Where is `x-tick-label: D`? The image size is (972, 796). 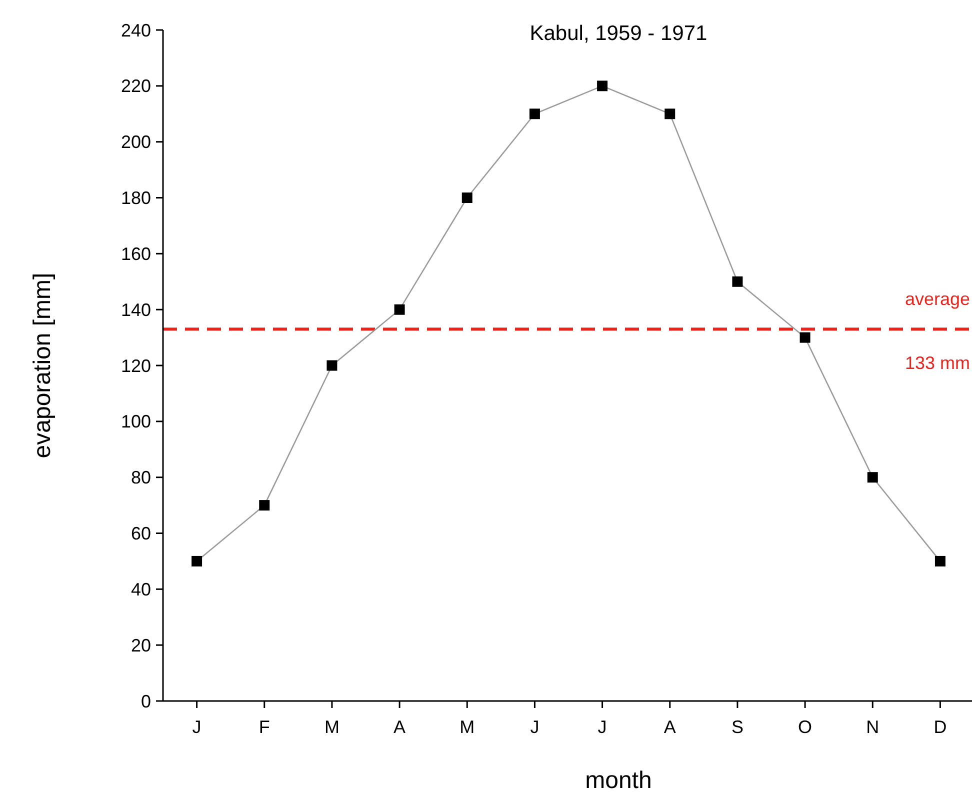
x-tick-label: D is located at coordinates (940, 727).